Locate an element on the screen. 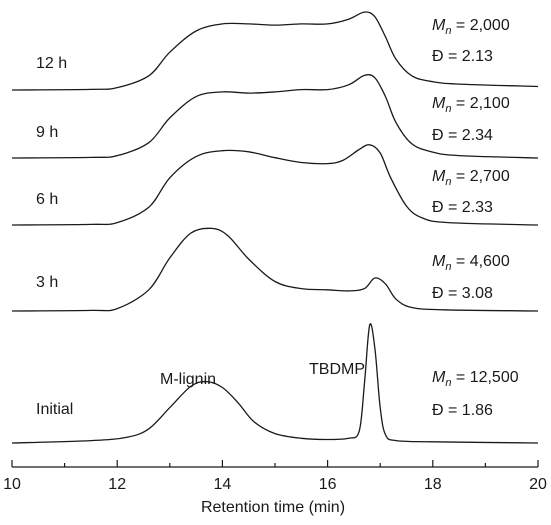  x-tick-label-20: 20 is located at coordinates (538, 484).